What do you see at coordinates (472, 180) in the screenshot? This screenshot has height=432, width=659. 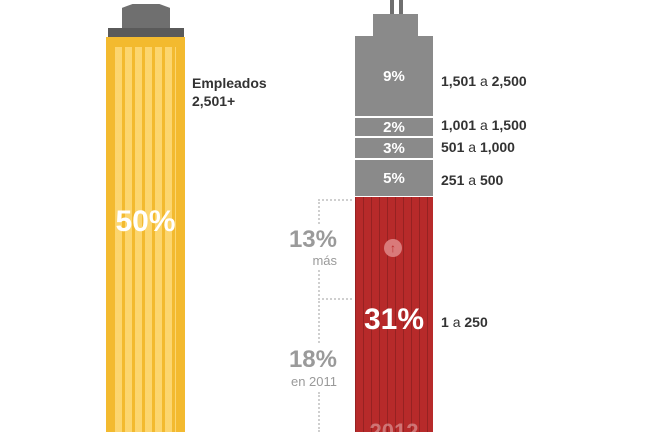 I see `range-label-251-500: 251 a 500` at bounding box center [472, 180].